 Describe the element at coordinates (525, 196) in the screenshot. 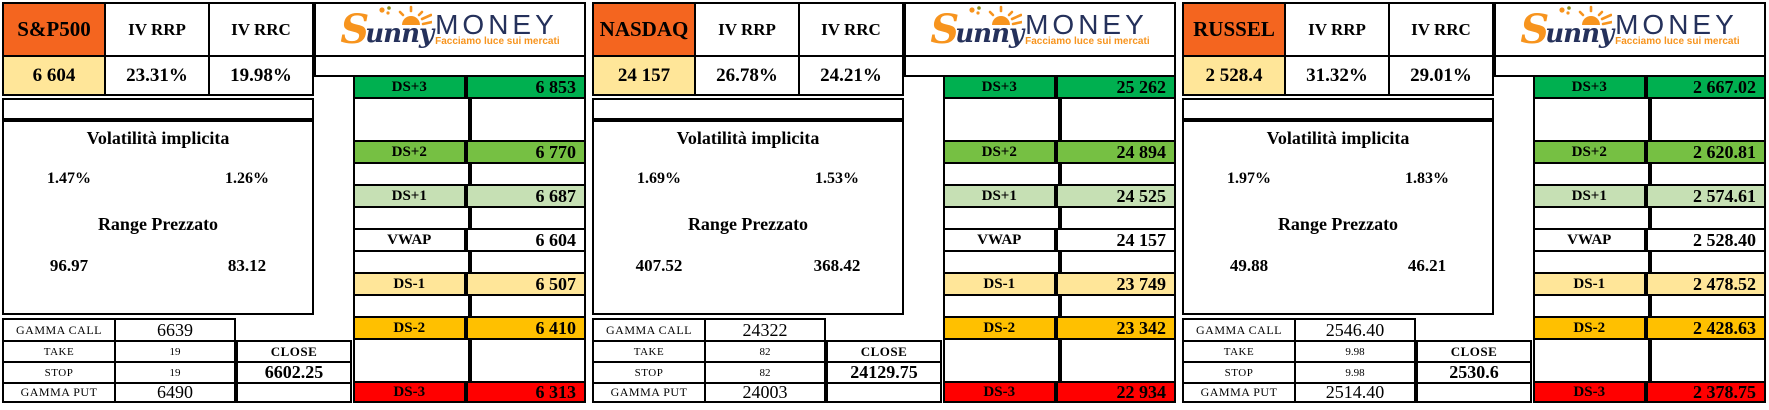

I see `ds-level-value: 6 687` at that location.